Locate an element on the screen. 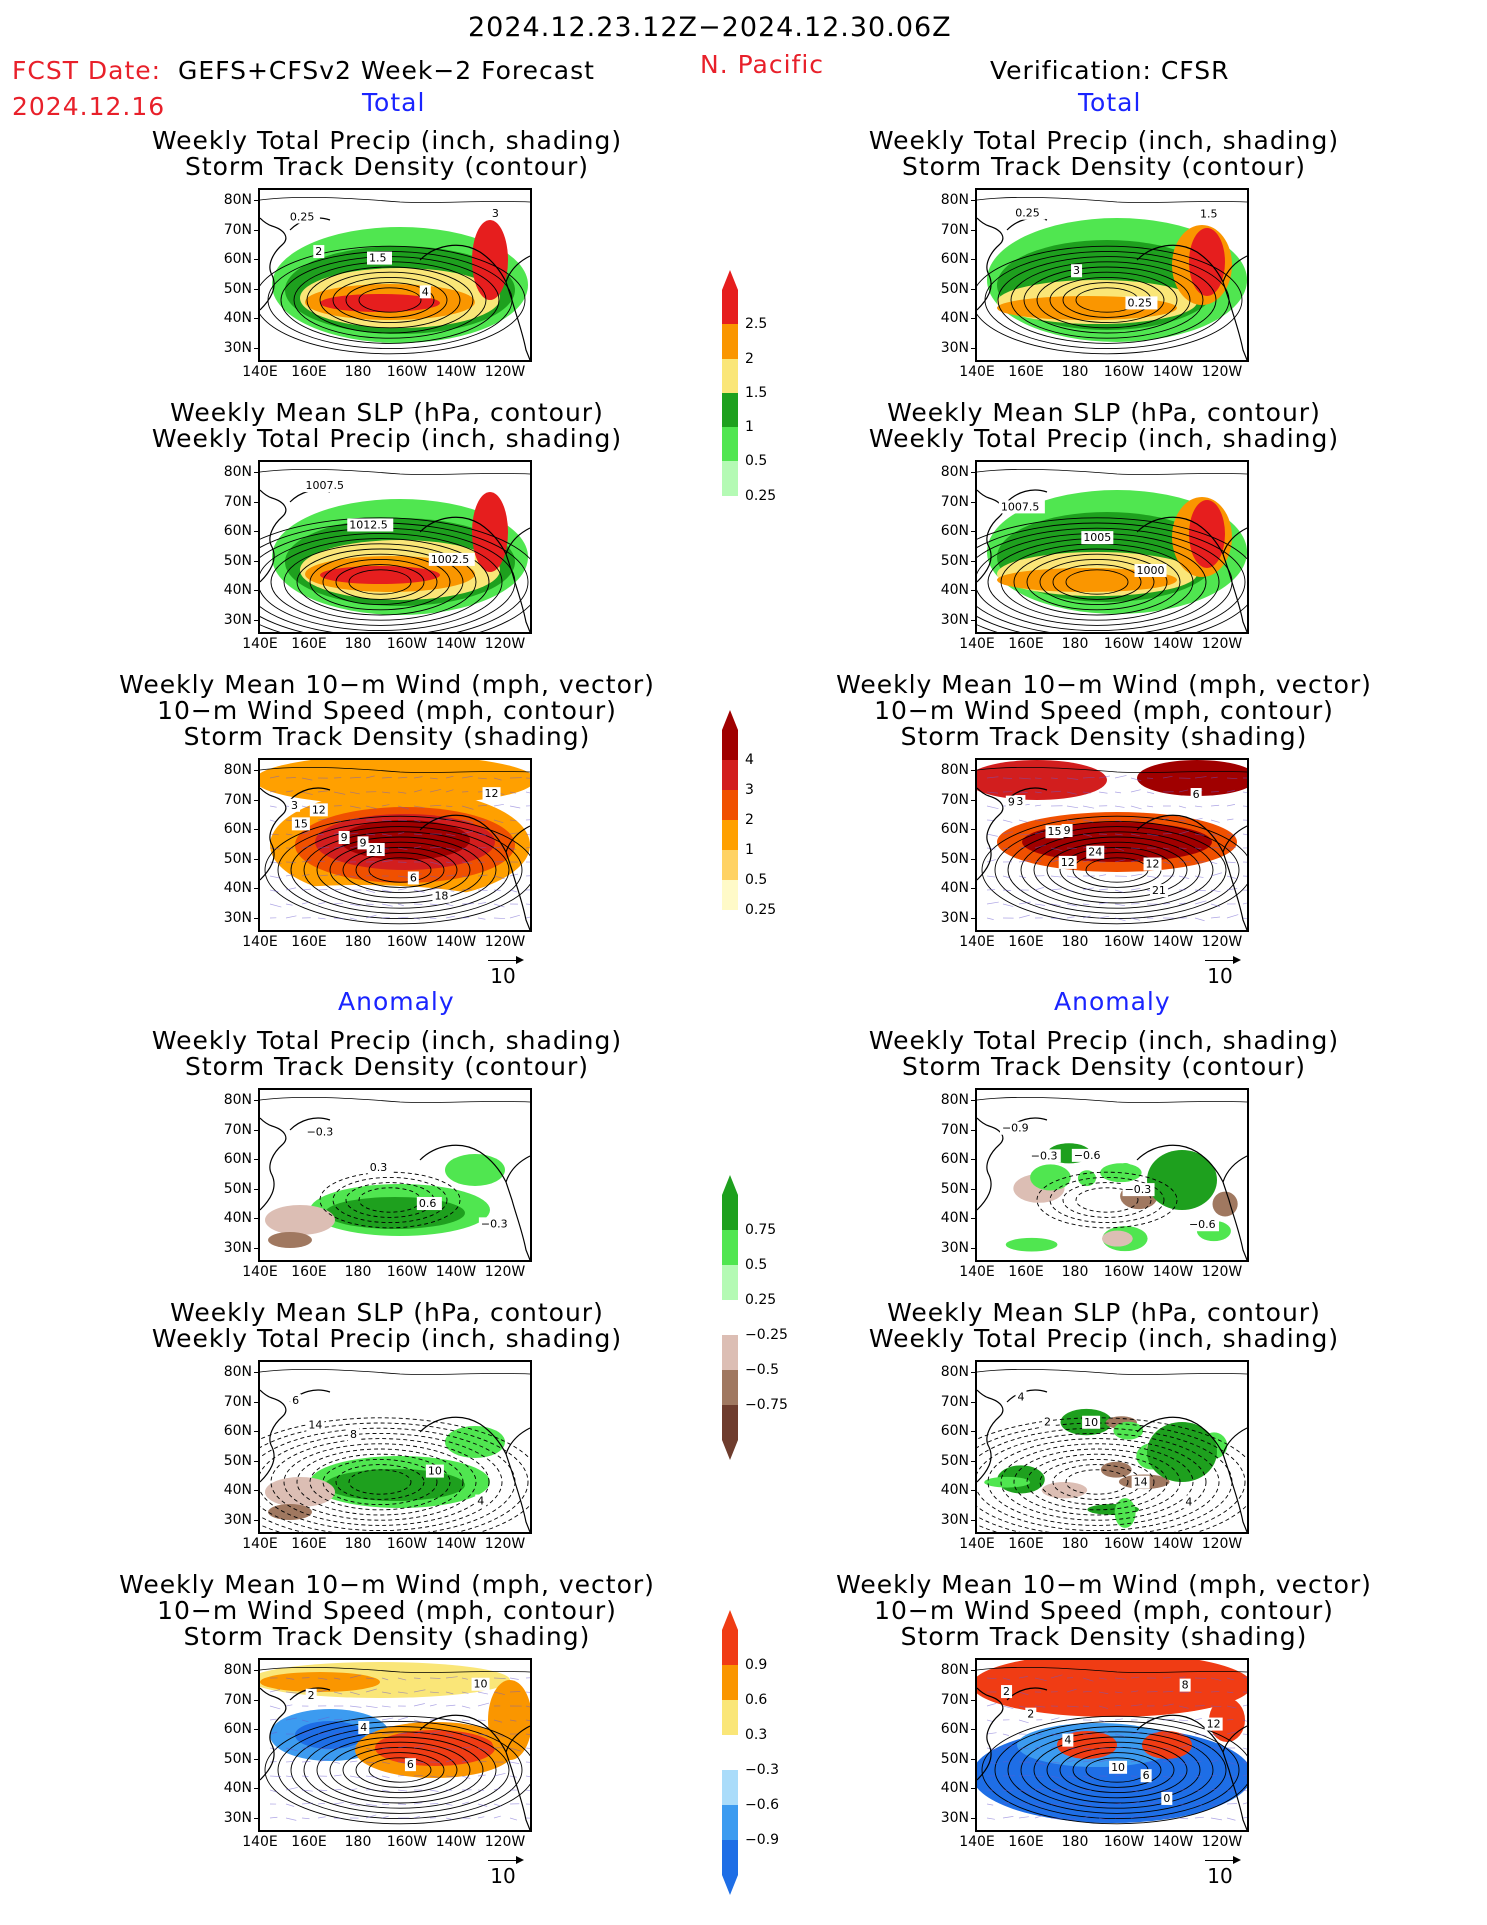 Image resolution: width=1487 pixels, height=1925 pixels. contour-label: 0.6 is located at coordinates (428, 1203).